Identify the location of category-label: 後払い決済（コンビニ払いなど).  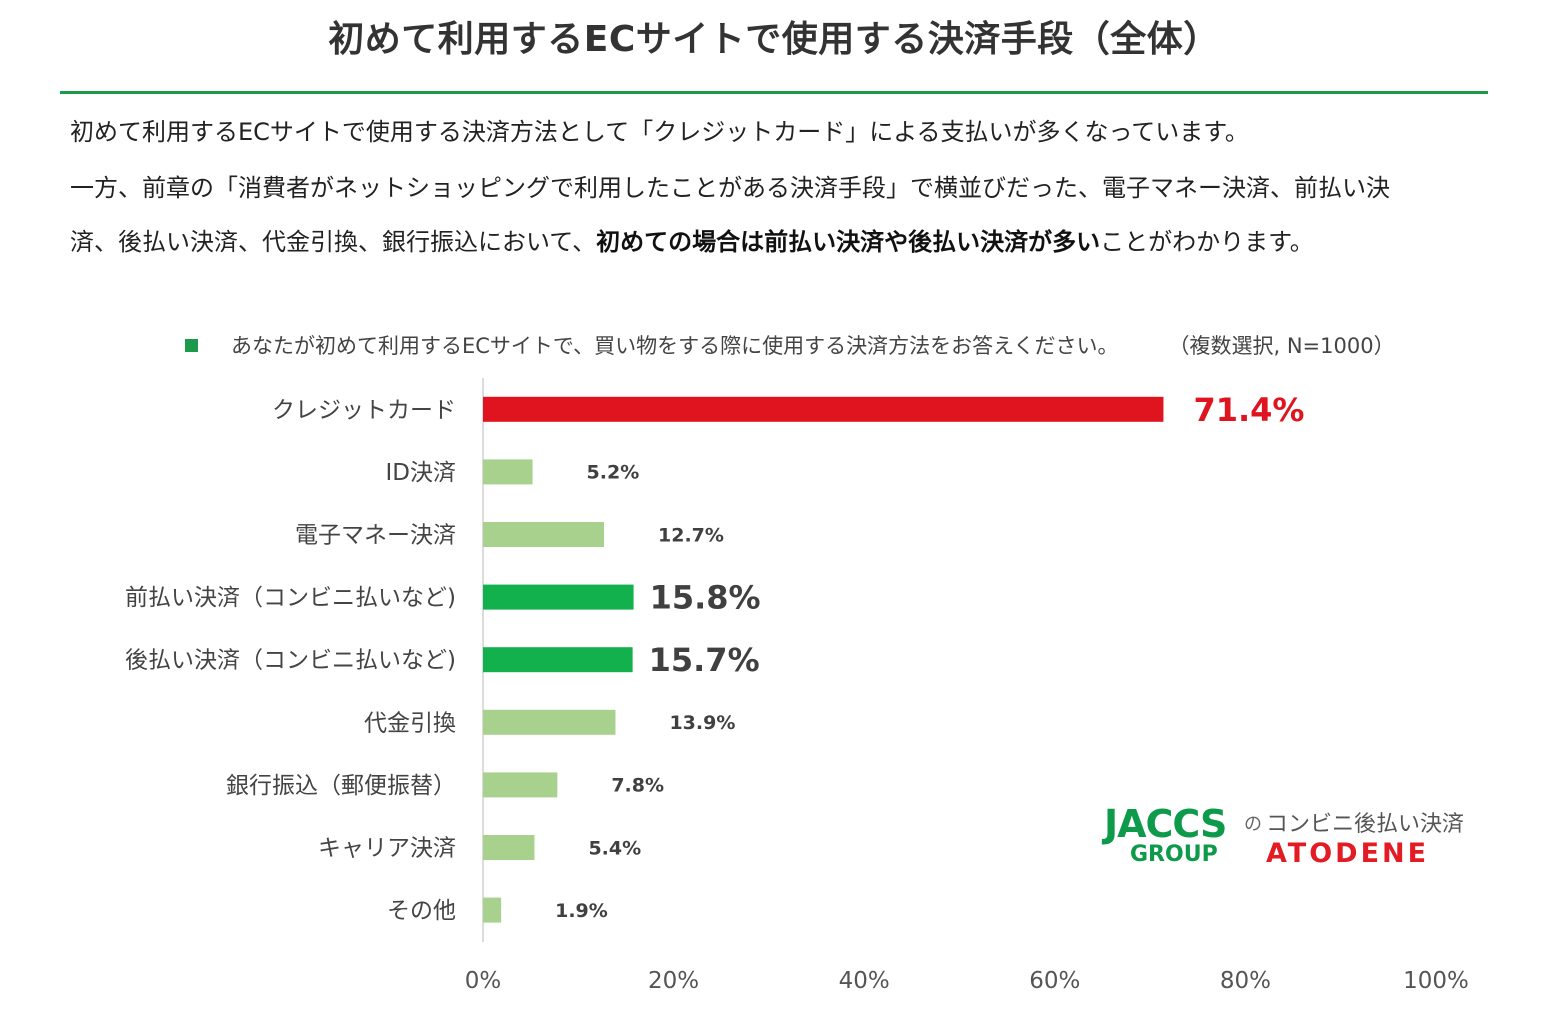
(290, 661).